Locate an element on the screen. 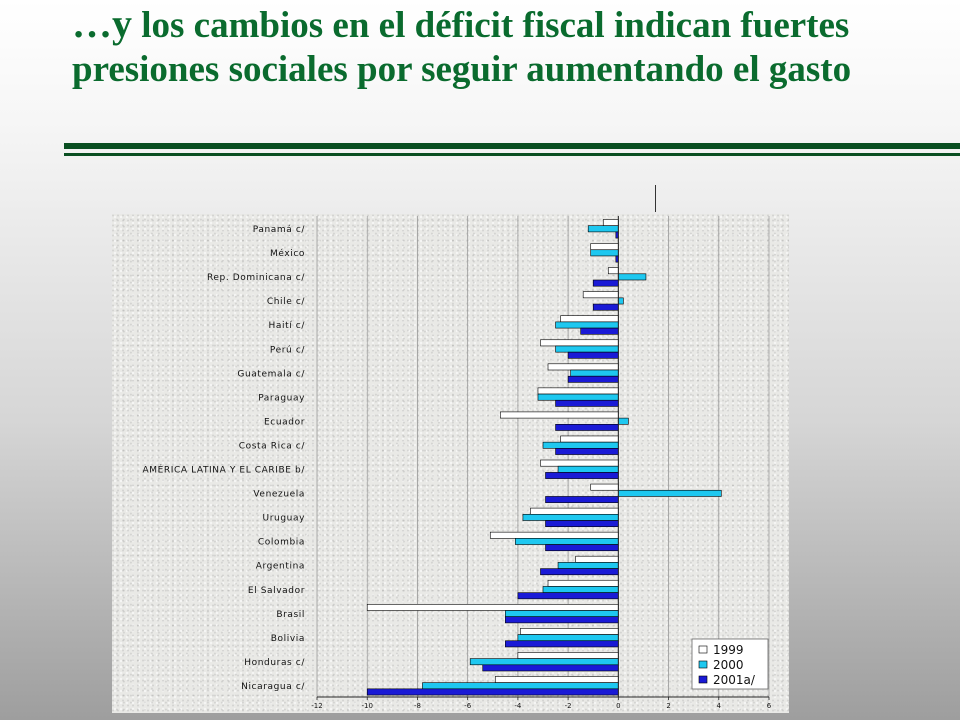  x-tick-label-4: -4 is located at coordinates (518, 706).